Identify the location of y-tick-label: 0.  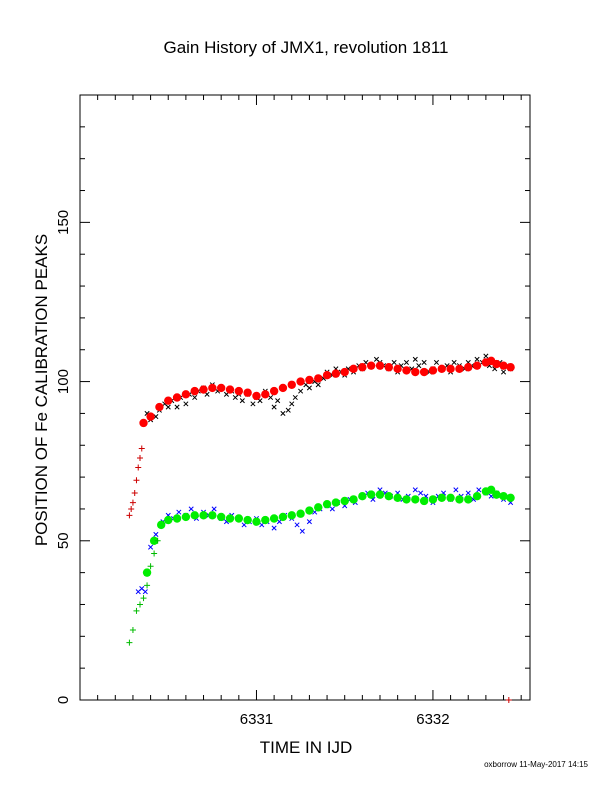
(63, 700).